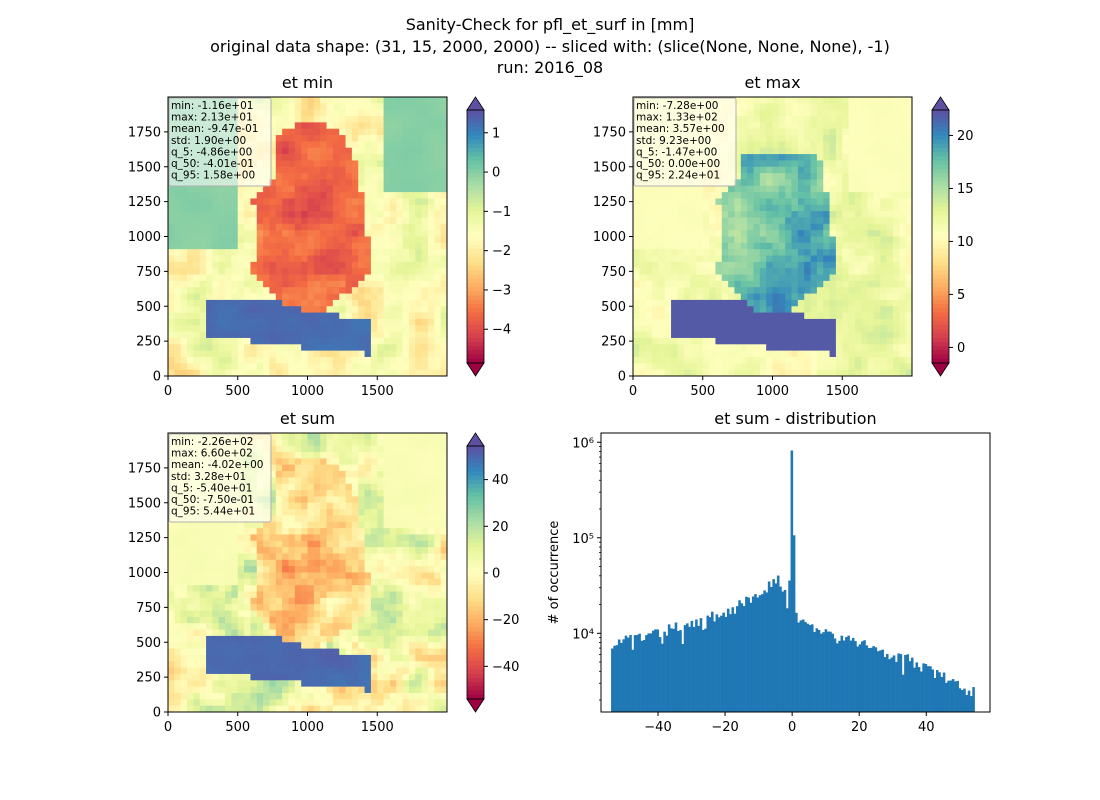 The image size is (1100, 800). Describe the element at coordinates (609, 237) in the screenshot. I see `map-ytick-label: 1000` at that location.